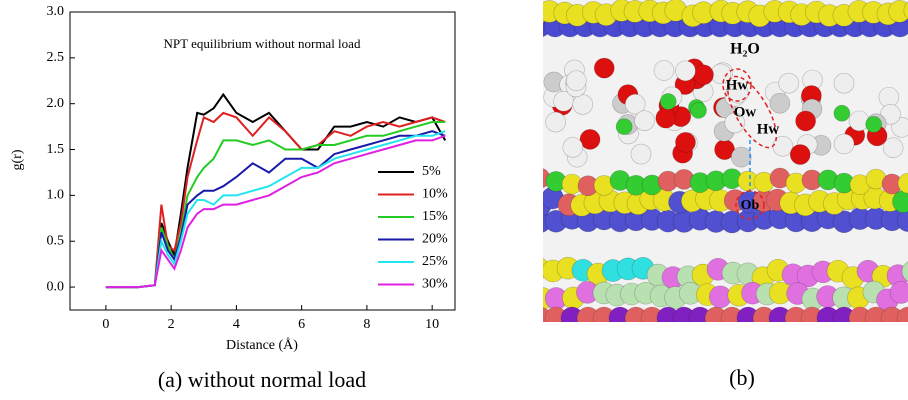 This screenshot has width=908, height=400. Describe the element at coordinates (435, 261) in the screenshot. I see `legend-label: 25%` at that location.